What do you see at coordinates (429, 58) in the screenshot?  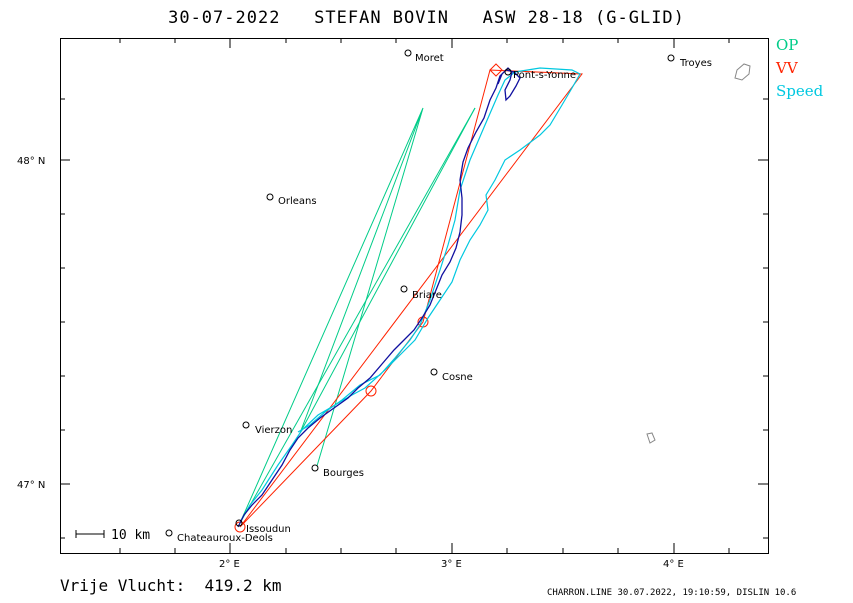 I see `town-moret: Moret` at bounding box center [429, 58].